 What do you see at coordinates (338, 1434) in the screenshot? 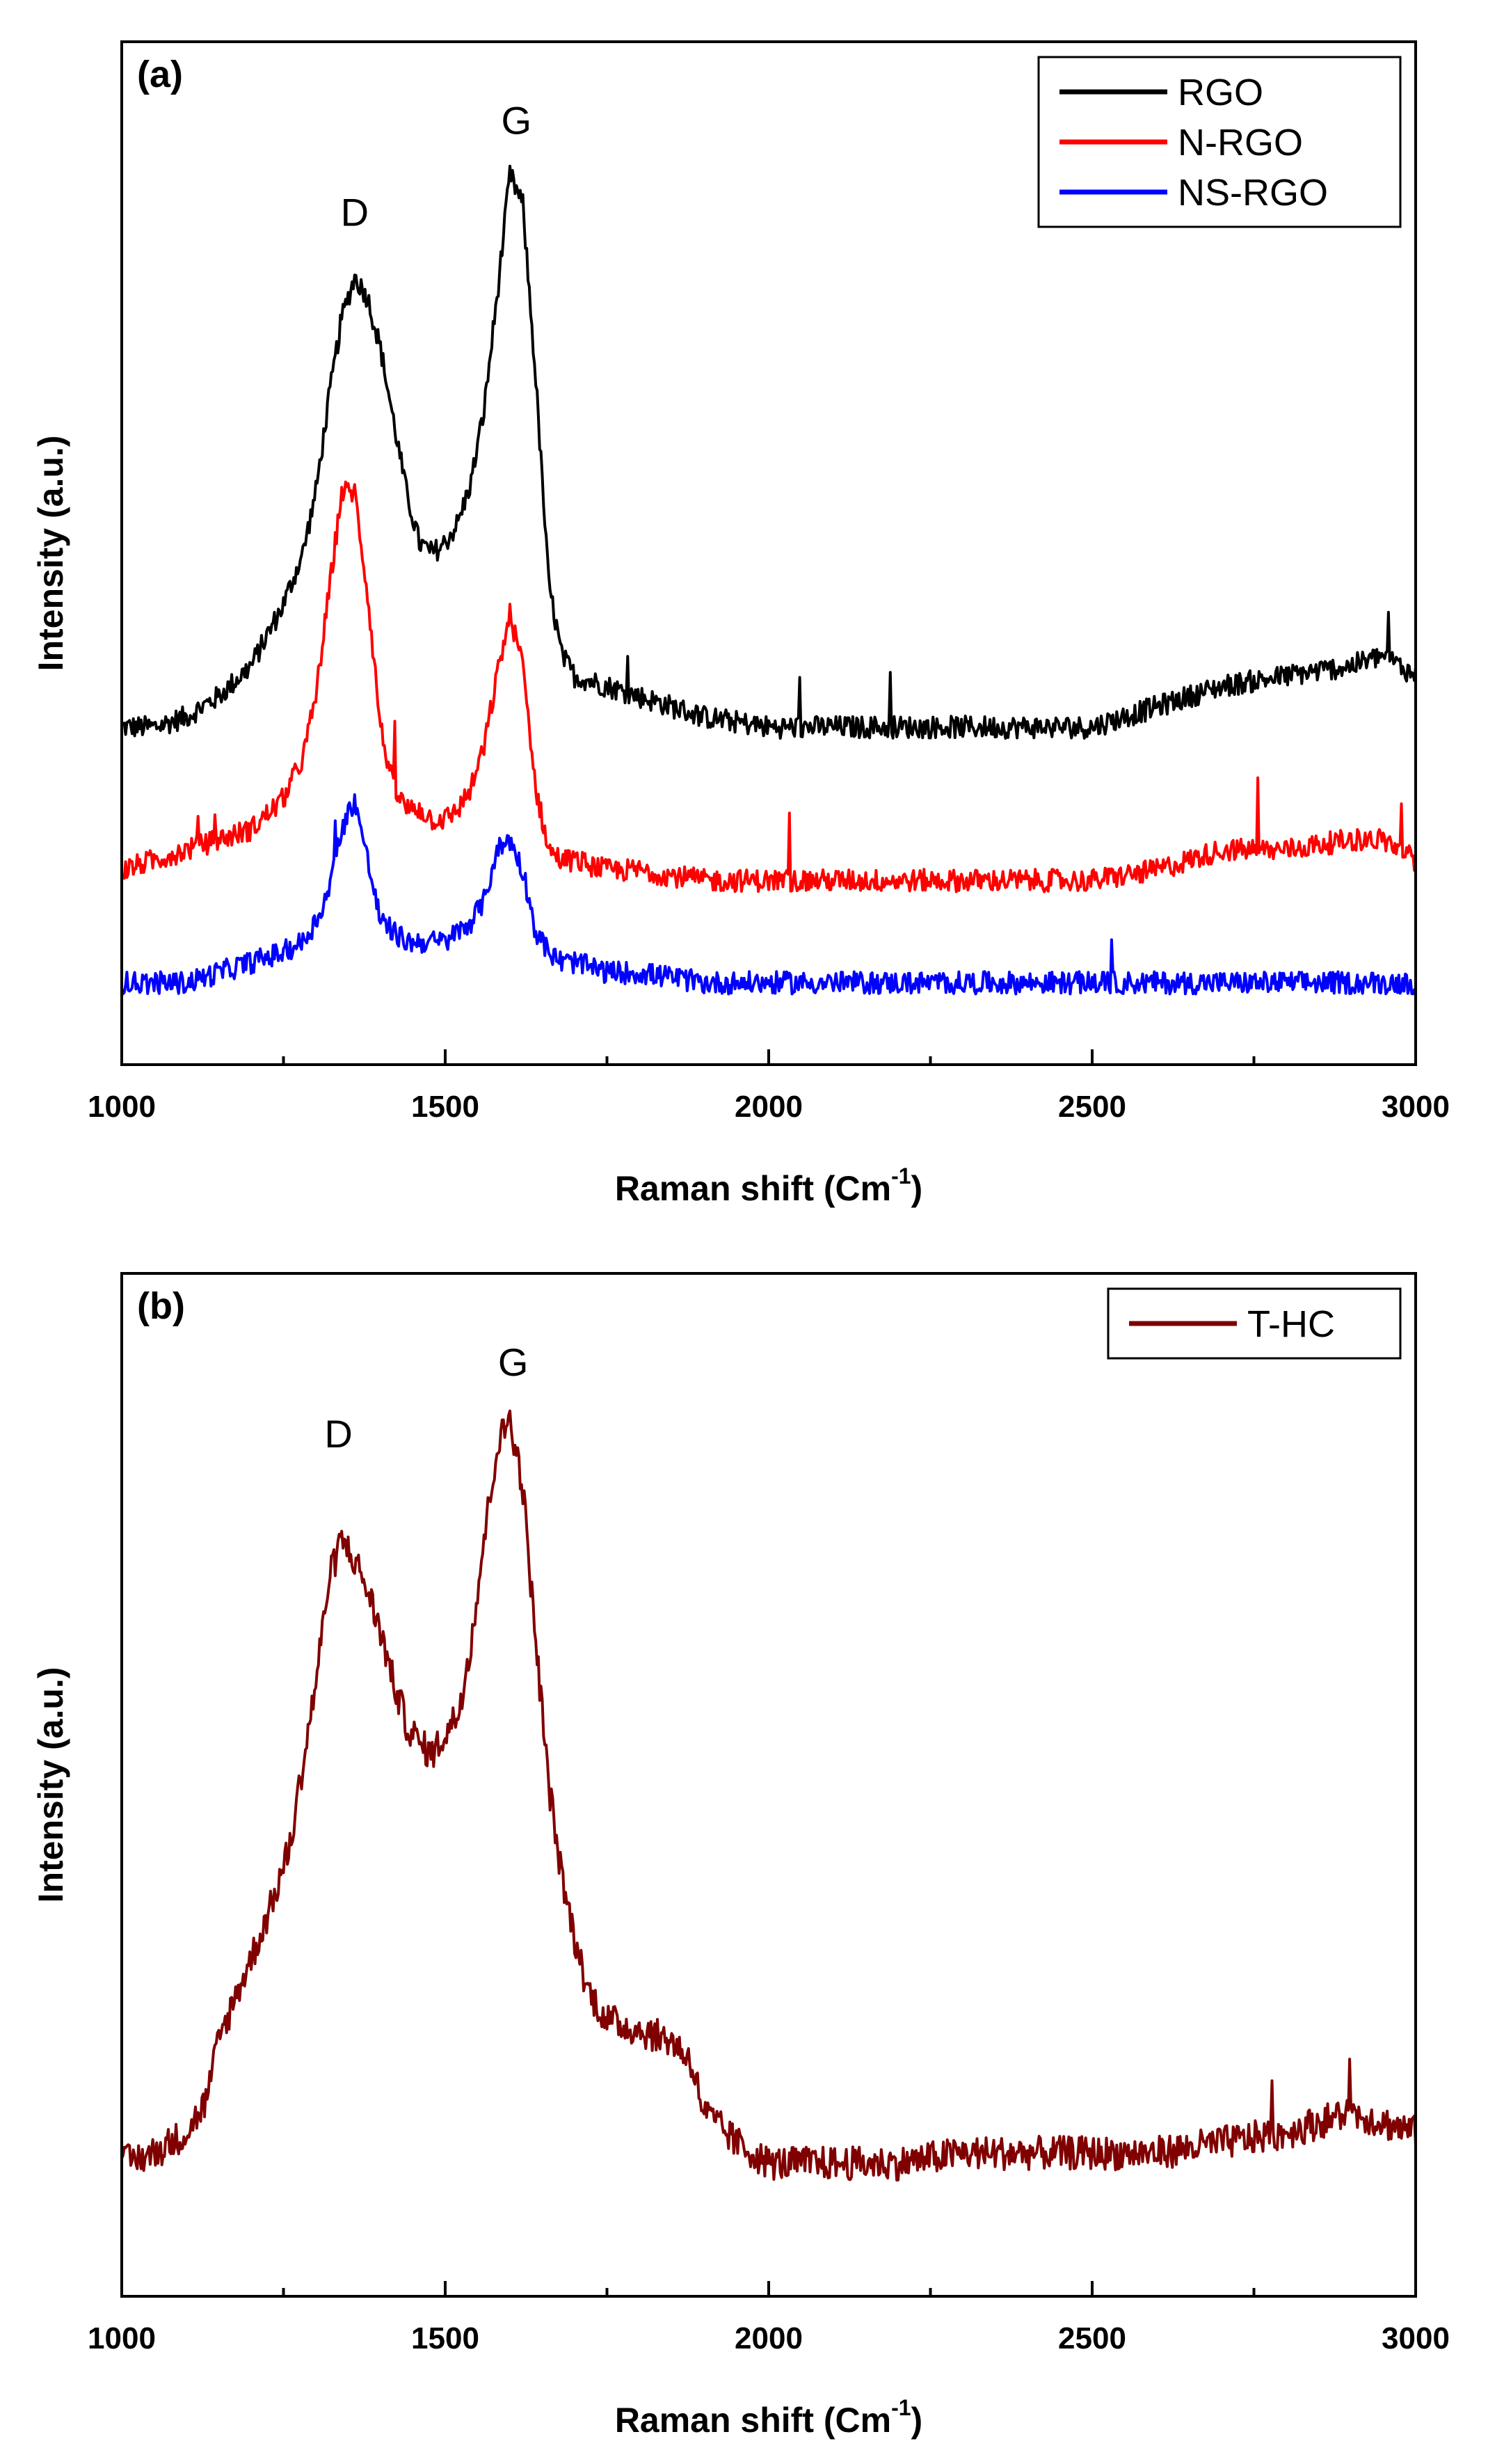
I see `panel-b-peak-label-d: D` at bounding box center [338, 1434].